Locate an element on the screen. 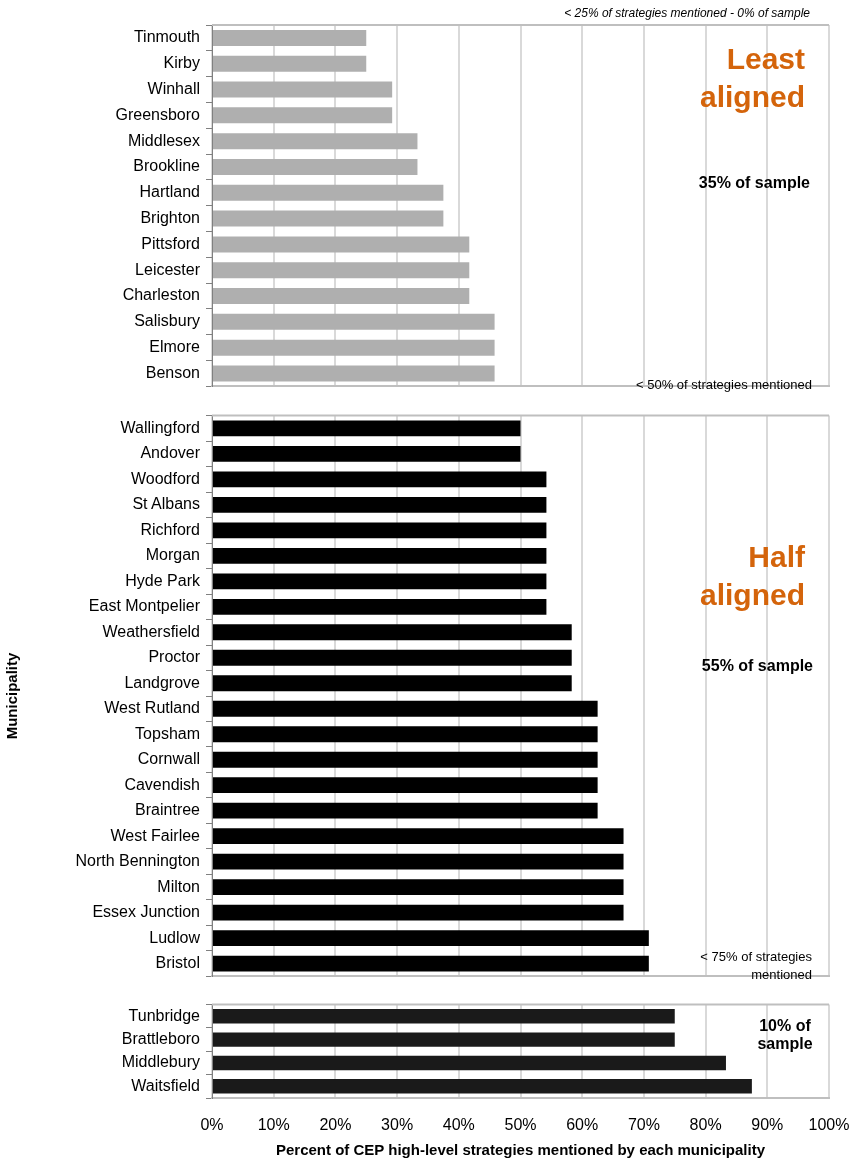 This screenshot has height=1171, width=850. y-tick-label: Andover is located at coordinates (170, 453).